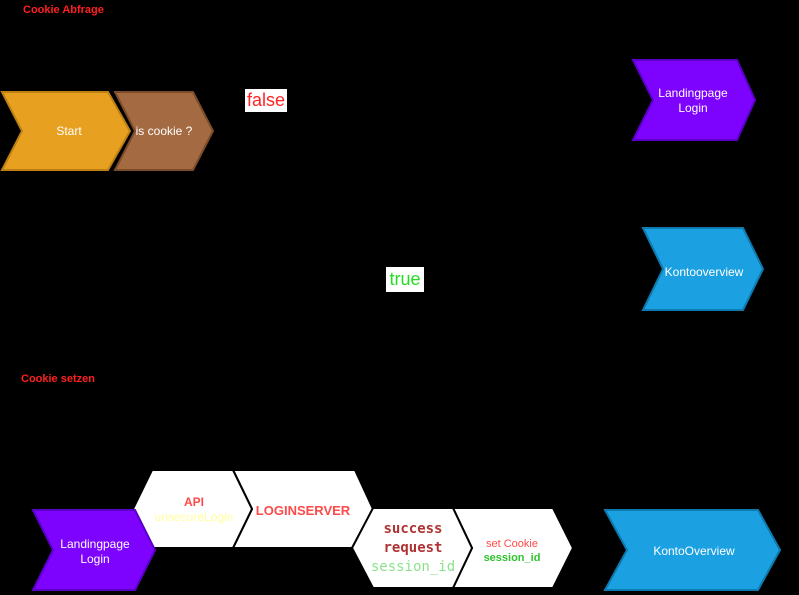  Describe the element at coordinates (692, 550) in the screenshot. I see `kontooverview-bottom-shape` at that location.